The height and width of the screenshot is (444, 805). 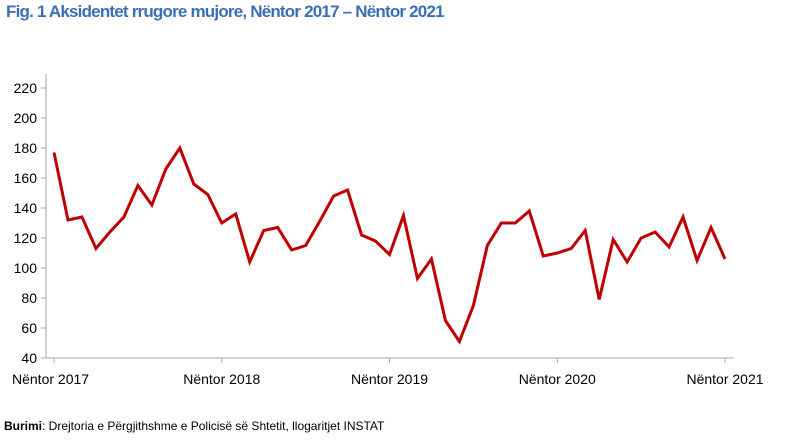 I want to click on x-tick-label: Nëntor 2020, so click(x=557, y=379).